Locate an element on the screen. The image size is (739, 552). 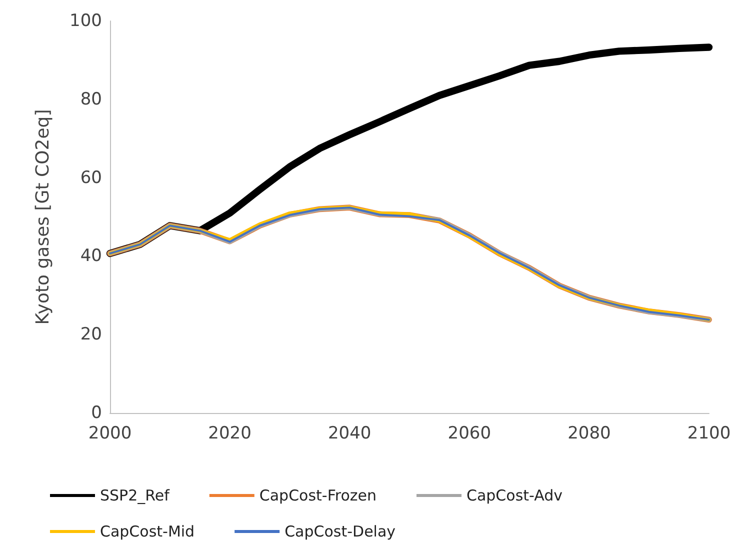
y-tick-label: 100 is located at coordinates (86, 21).